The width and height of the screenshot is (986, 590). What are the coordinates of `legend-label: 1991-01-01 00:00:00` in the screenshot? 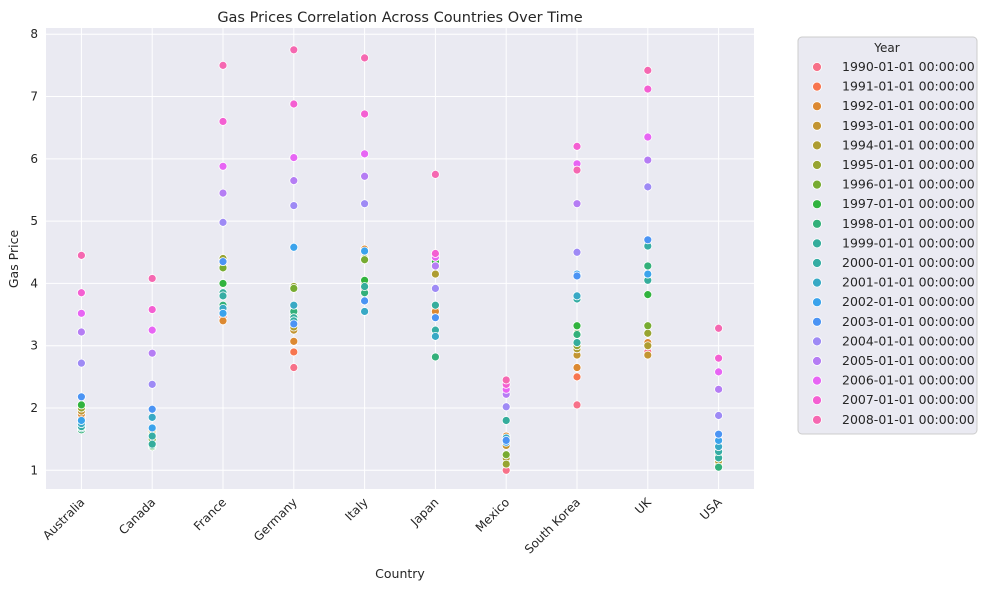 It's located at (908, 86).